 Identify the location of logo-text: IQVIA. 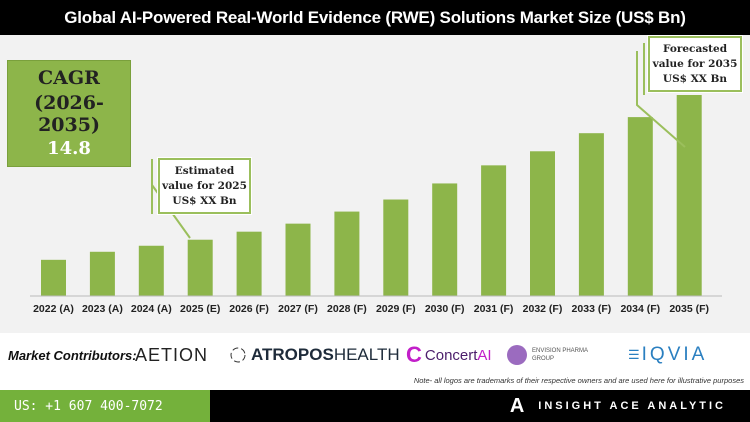
(674, 354).